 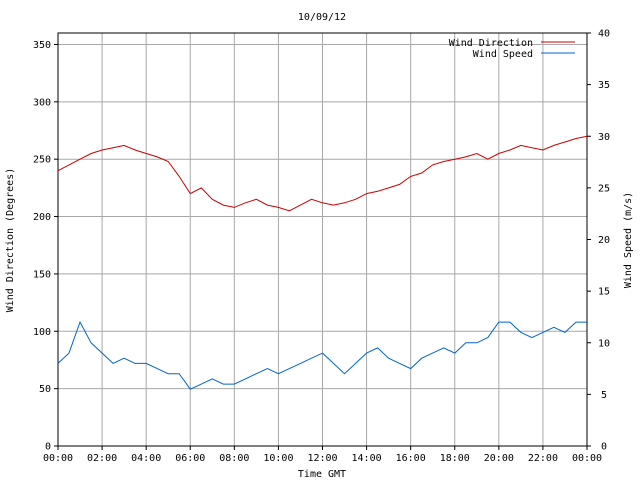 What do you see at coordinates (146, 458) in the screenshot?
I see `x-tick-label: 04:00` at bounding box center [146, 458].